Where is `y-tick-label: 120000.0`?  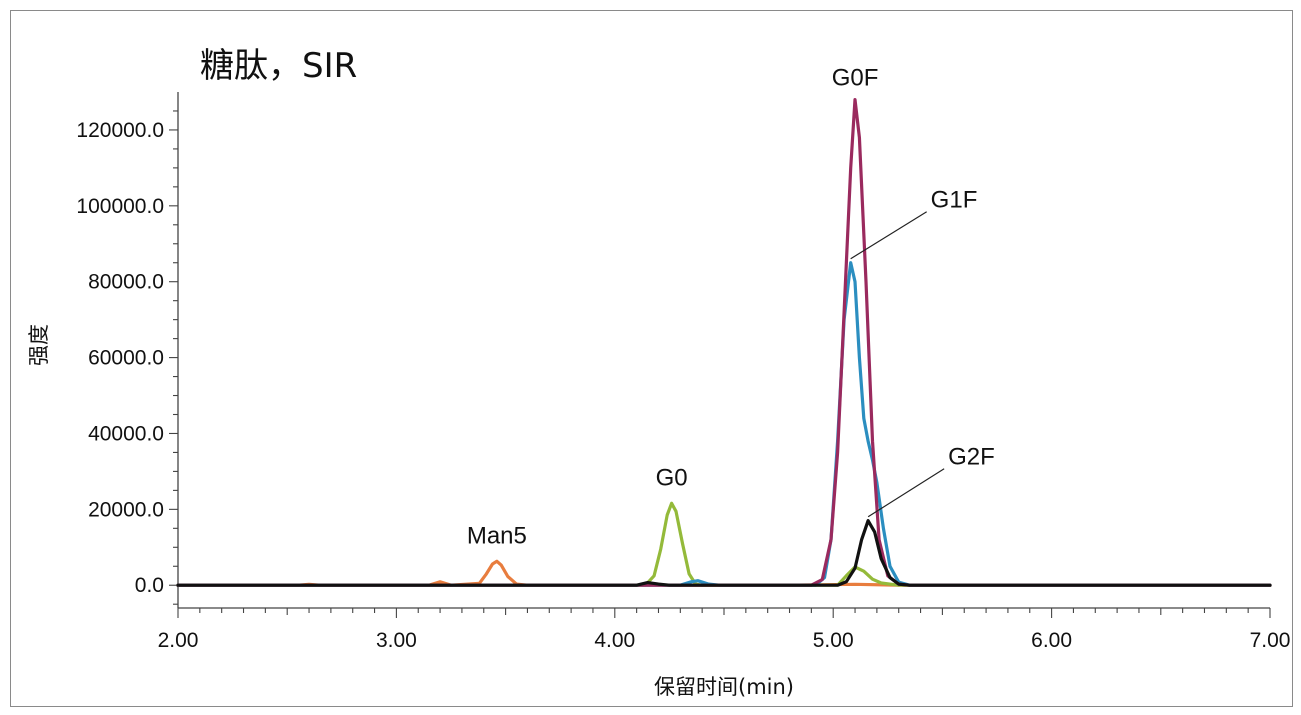
y-tick-label: 120000.0 is located at coordinates (120, 130).